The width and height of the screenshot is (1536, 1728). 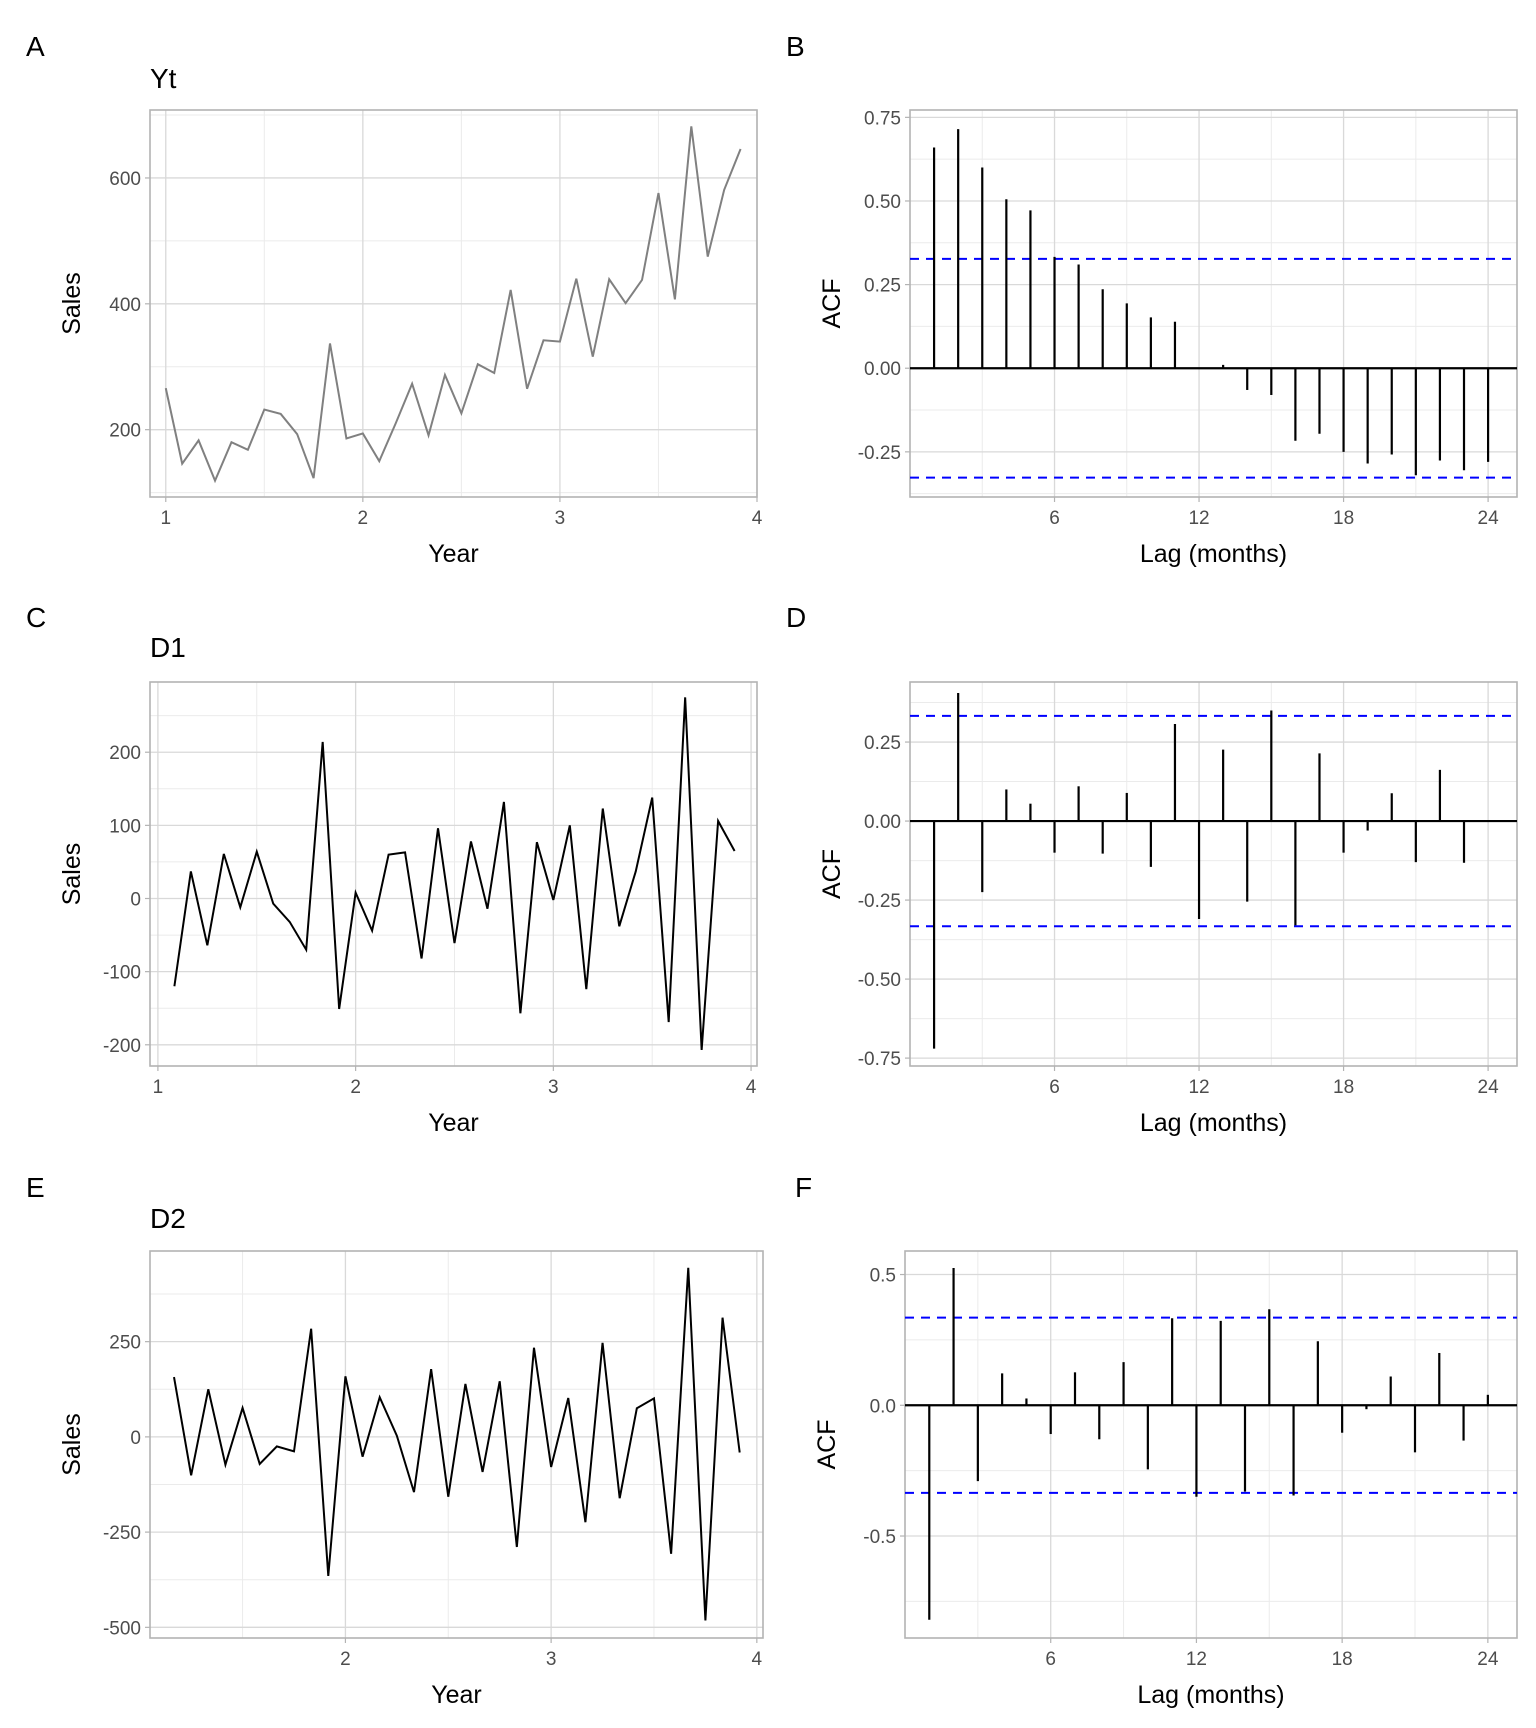 I want to click on y-tick-label: 600, so click(x=125, y=179).